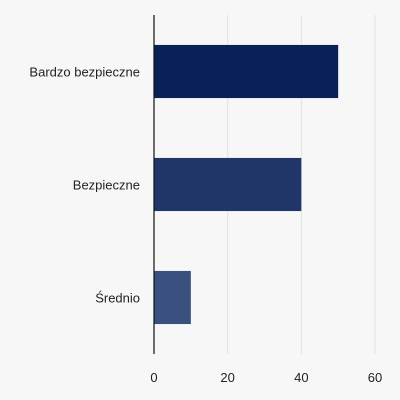  What do you see at coordinates (153, 377) in the screenshot?
I see `x-tick-label: 0` at bounding box center [153, 377].